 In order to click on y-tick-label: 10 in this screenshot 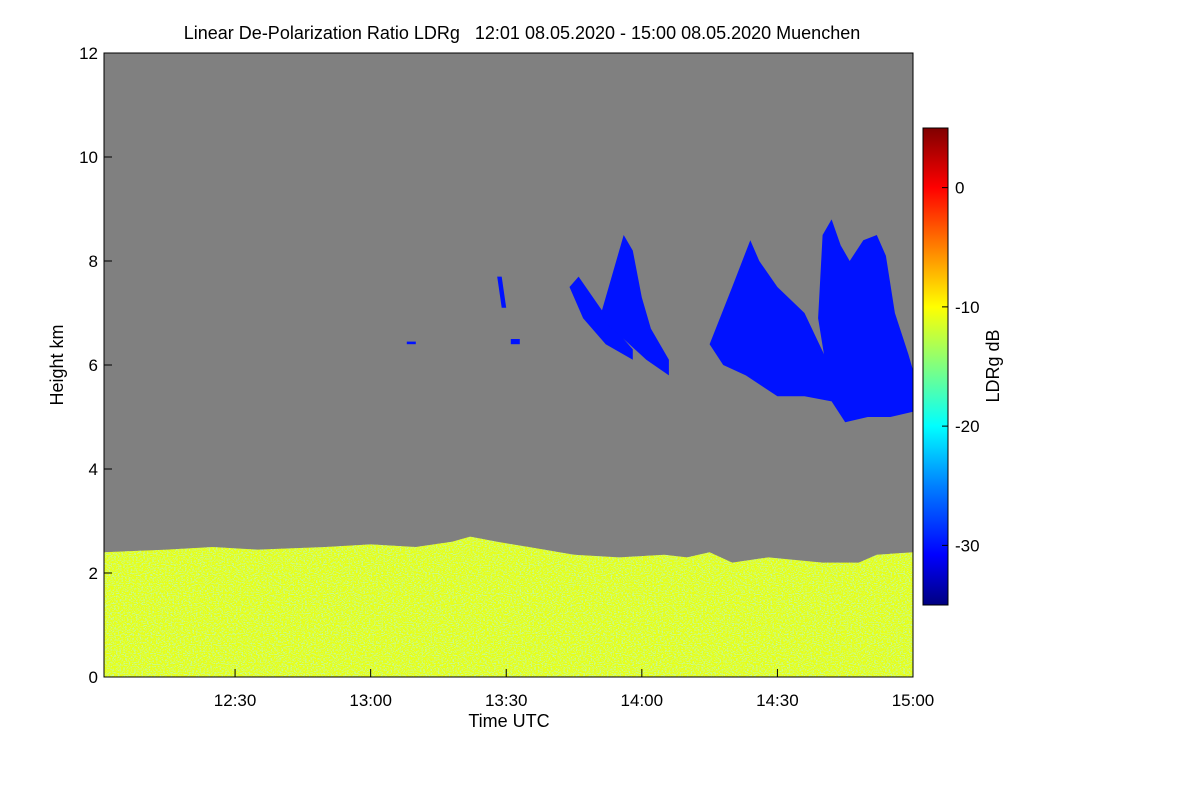, I will do `click(88, 157)`.